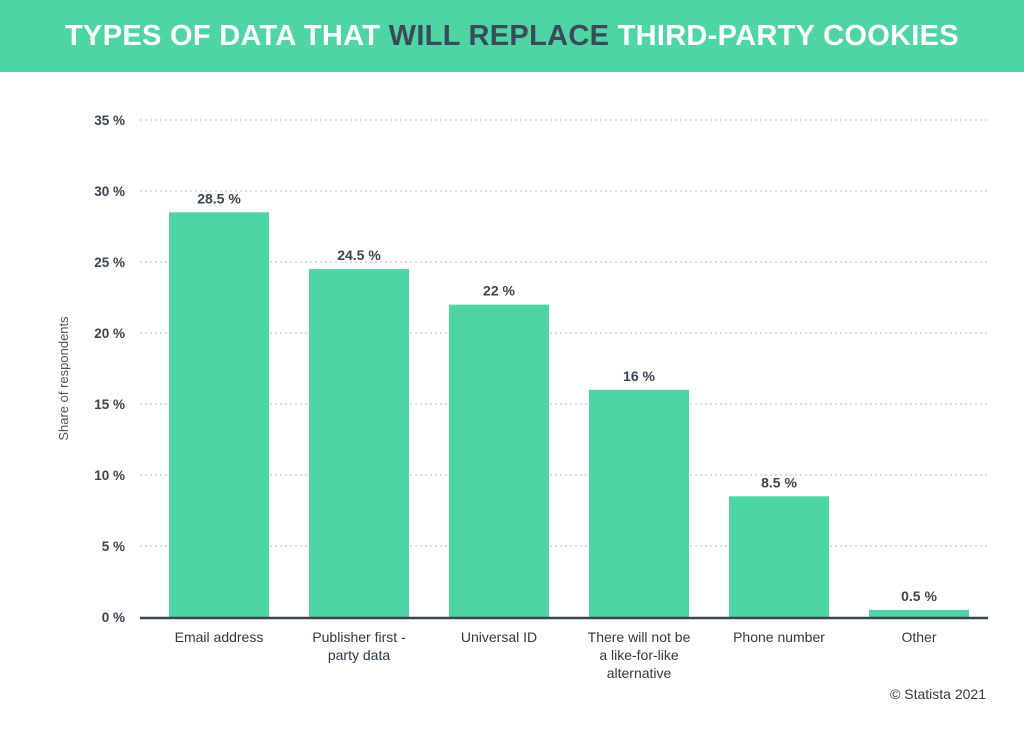 The height and width of the screenshot is (735, 1024). What do you see at coordinates (779, 482) in the screenshot?
I see `data-label: 8.5 %` at bounding box center [779, 482].